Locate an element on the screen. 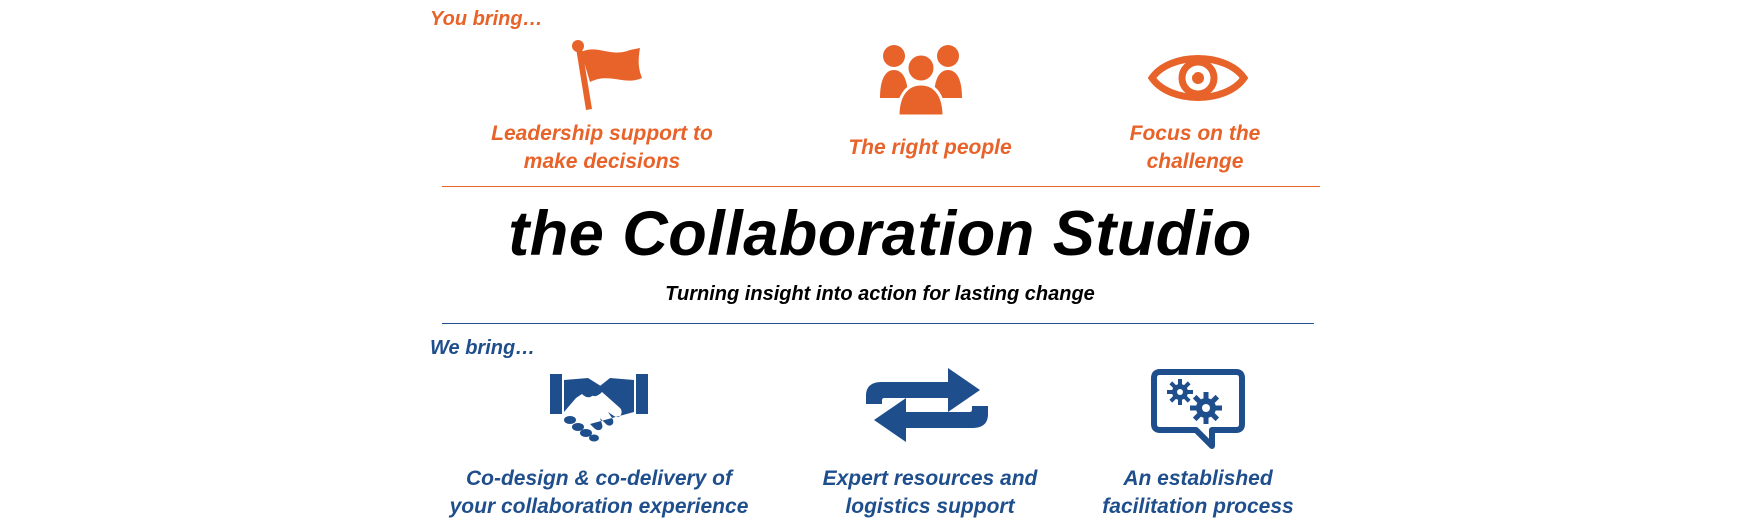 The image size is (1739, 527). divider-top is located at coordinates (881, 186).